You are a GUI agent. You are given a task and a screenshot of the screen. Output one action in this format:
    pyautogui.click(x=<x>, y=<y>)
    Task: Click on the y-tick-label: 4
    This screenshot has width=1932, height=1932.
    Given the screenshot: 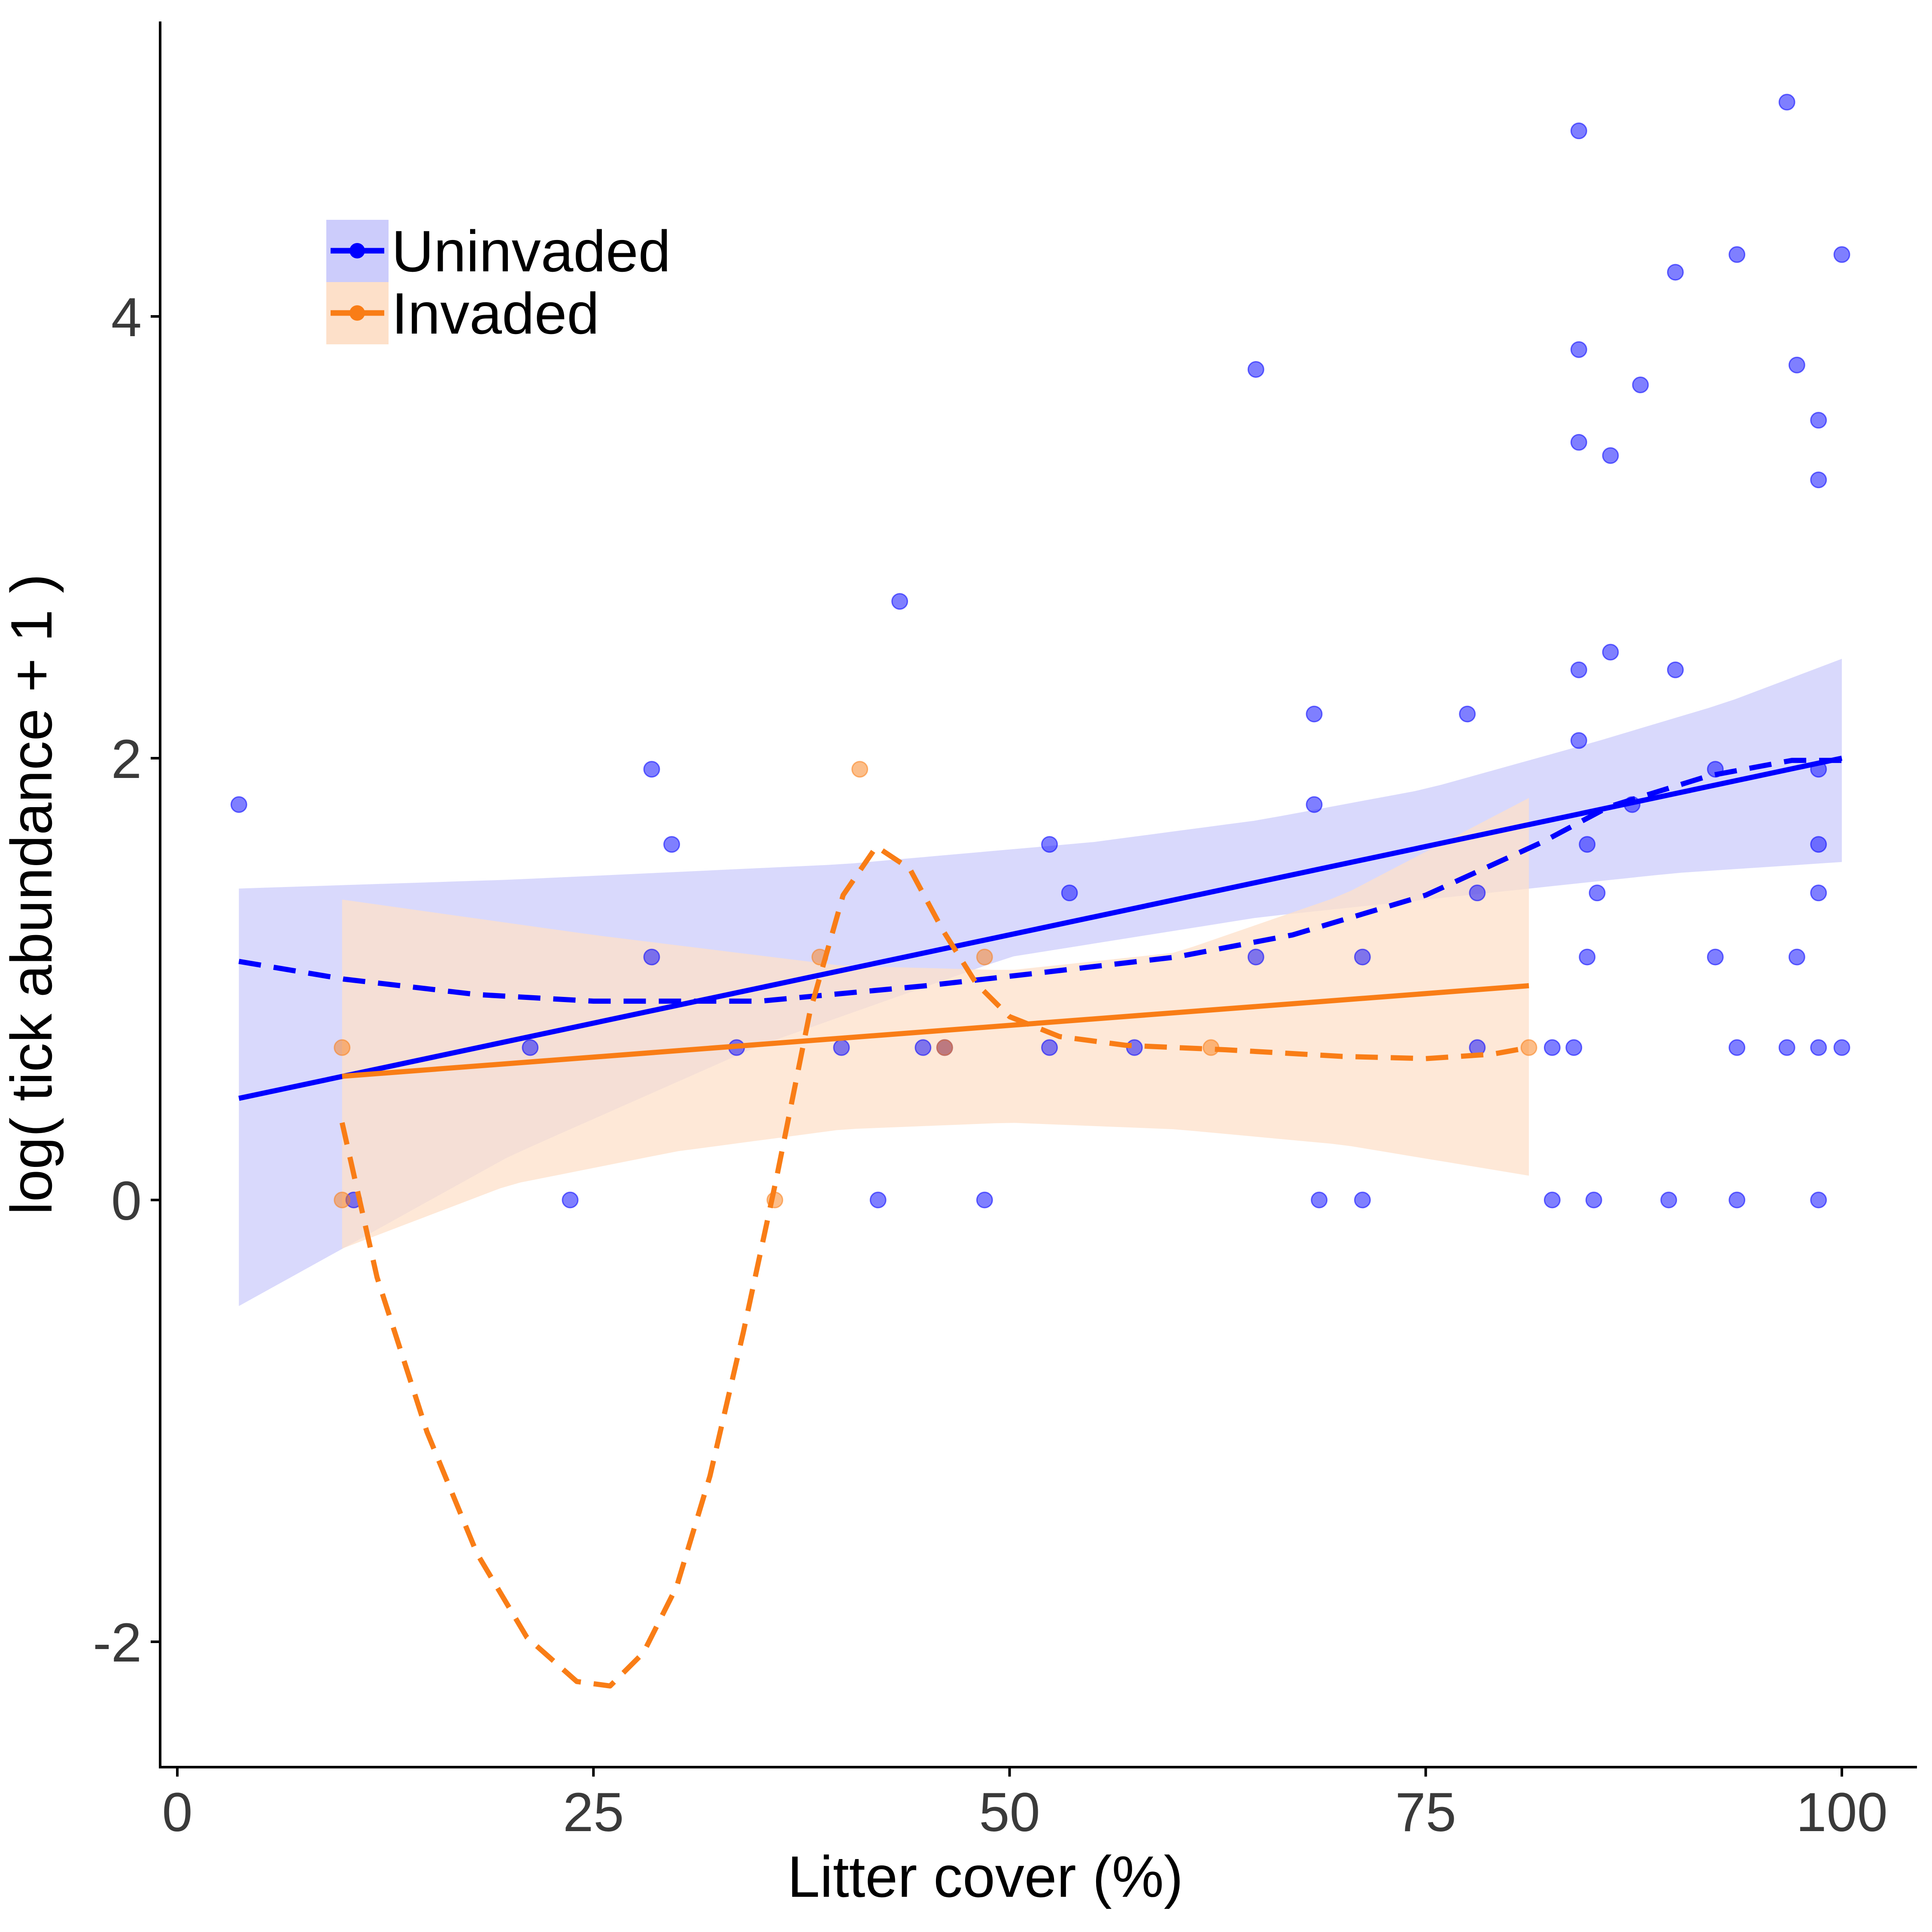 What is the action you would take?
    pyautogui.click(x=127, y=317)
    